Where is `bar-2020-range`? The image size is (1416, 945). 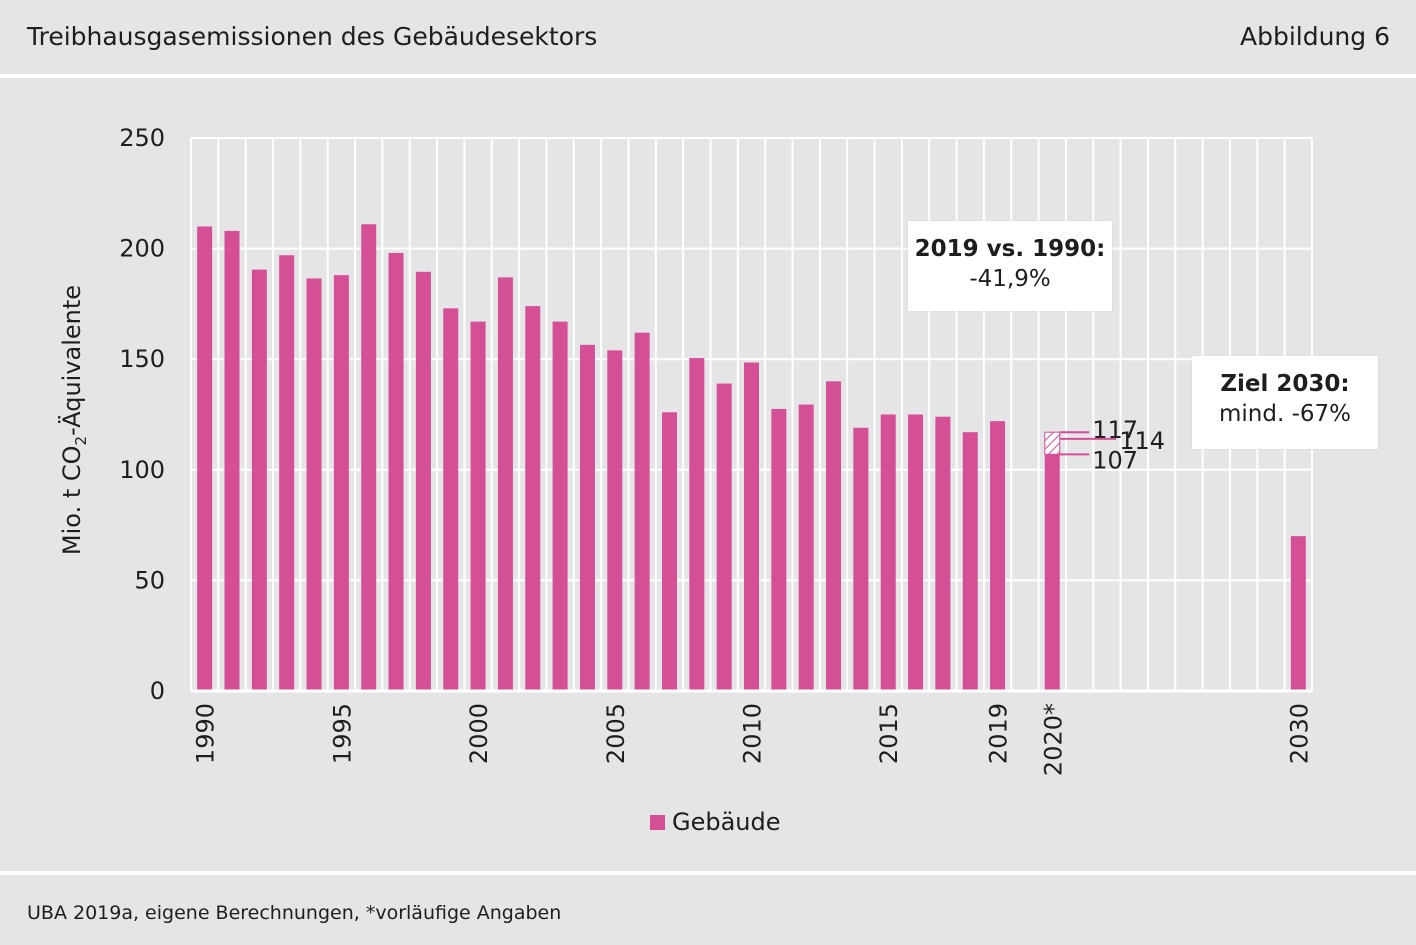 bar-2020-range is located at coordinates (1052, 443).